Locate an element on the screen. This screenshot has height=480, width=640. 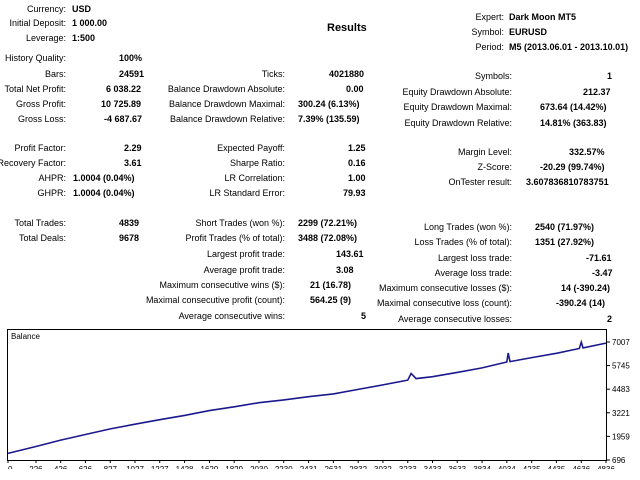
total-net-profit-value: 6 038.22 is located at coordinates (124, 89).